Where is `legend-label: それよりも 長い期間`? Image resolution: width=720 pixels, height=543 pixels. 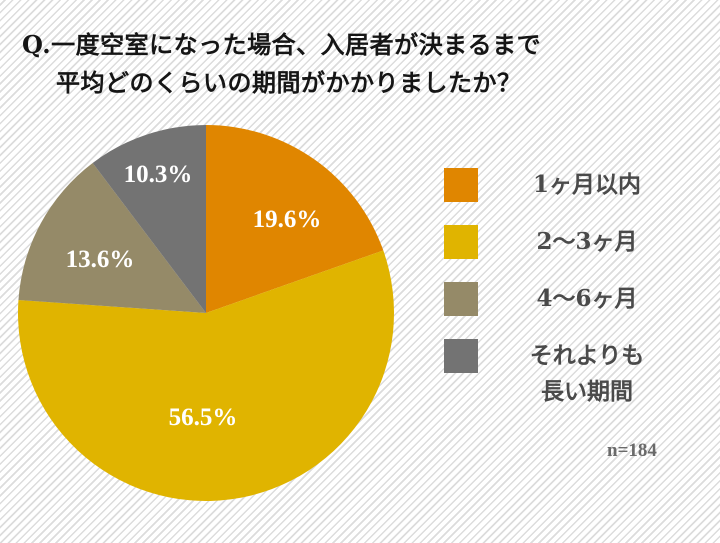
legend-label: それよりも 長い期間 is located at coordinates (587, 374).